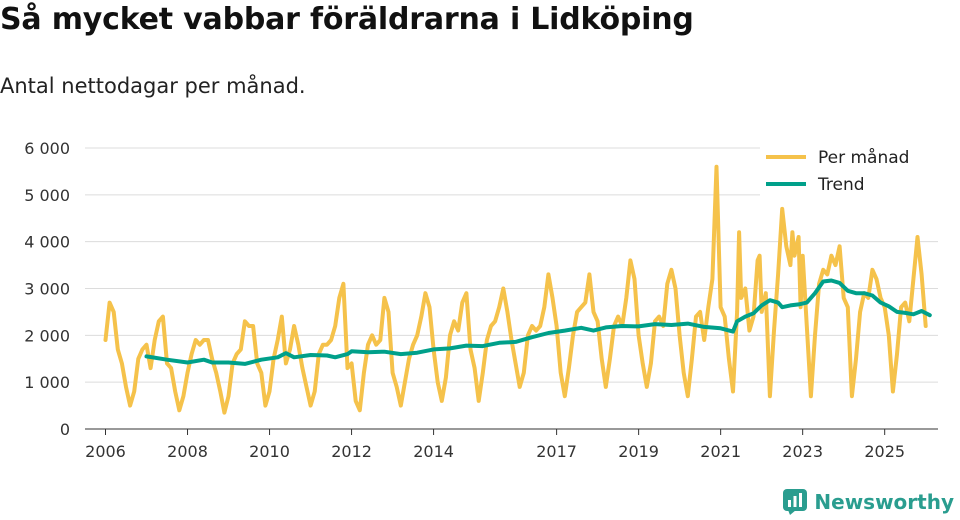 The height and width of the screenshot is (520, 960). What do you see at coordinates (556, 451) in the screenshot?
I see `x-tick-label: 2017` at bounding box center [556, 451].